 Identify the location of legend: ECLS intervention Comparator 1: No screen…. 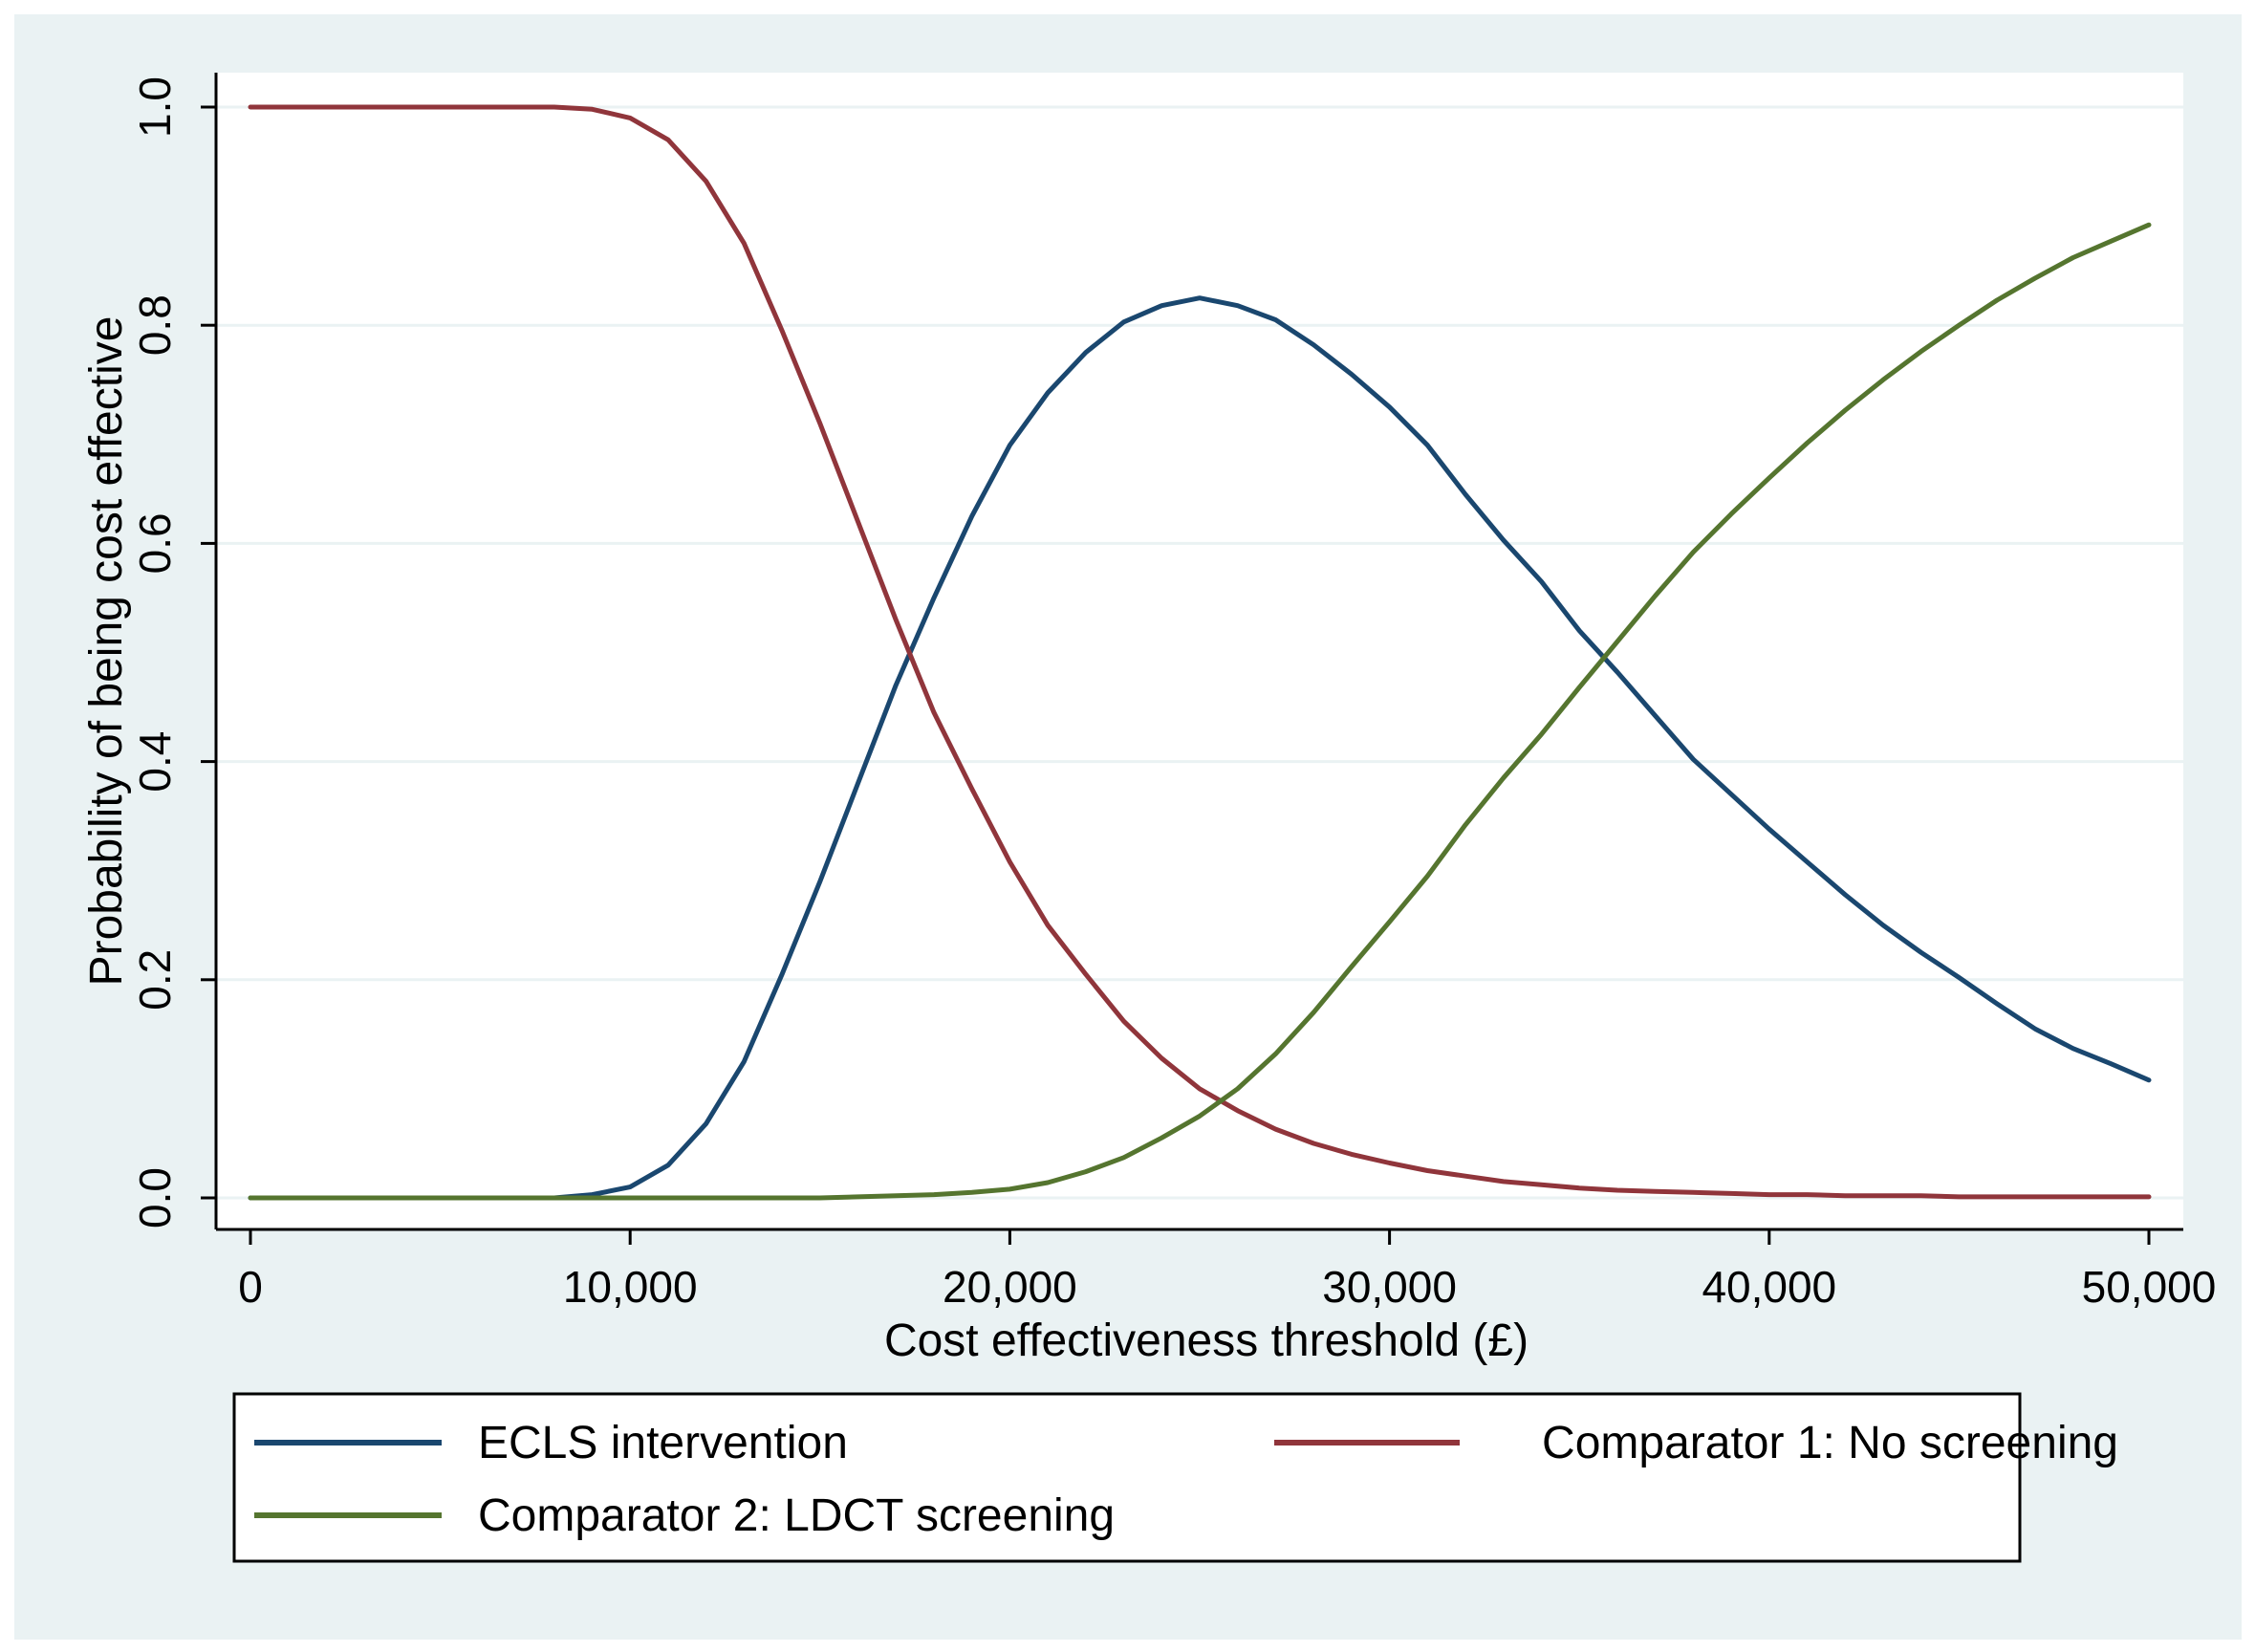
(1175, 1477).